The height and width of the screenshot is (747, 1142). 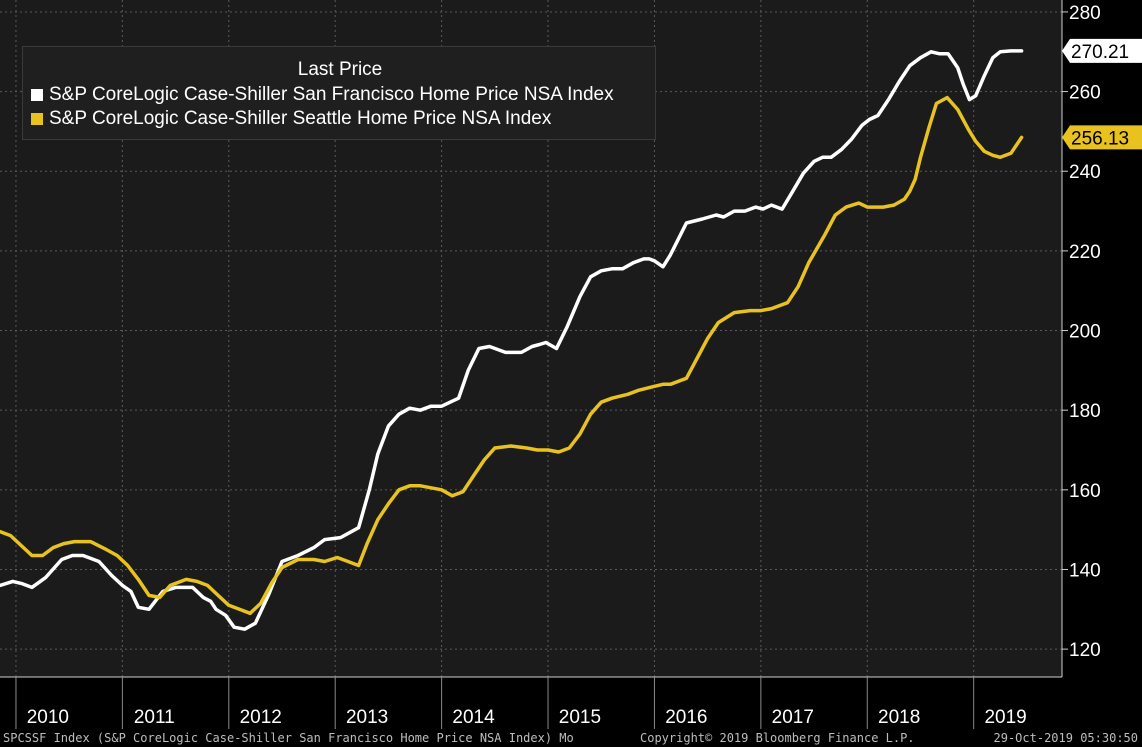 I want to click on legend-swatch-san-francisco, so click(x=37, y=95).